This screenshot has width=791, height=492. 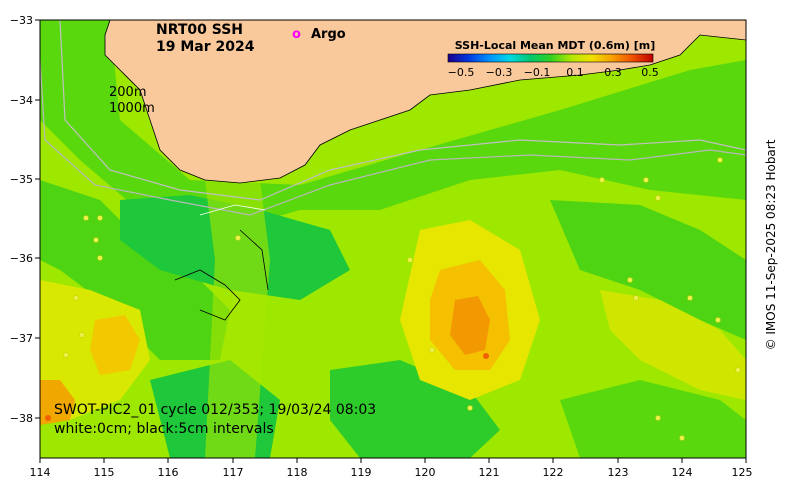 I want to click on y-tick-label: −35, so click(x=21, y=179).